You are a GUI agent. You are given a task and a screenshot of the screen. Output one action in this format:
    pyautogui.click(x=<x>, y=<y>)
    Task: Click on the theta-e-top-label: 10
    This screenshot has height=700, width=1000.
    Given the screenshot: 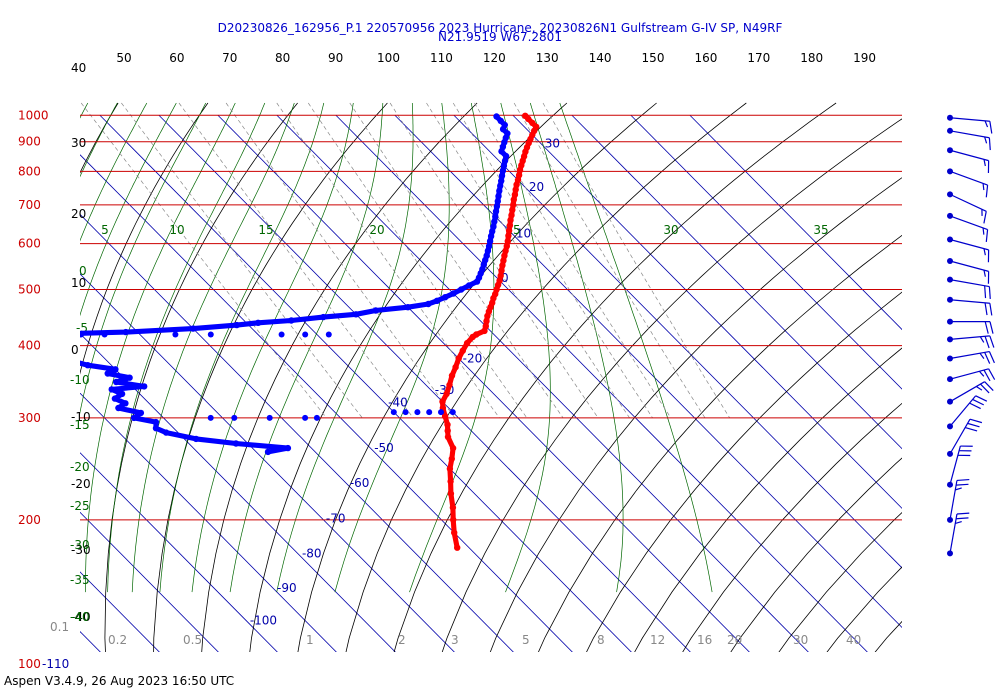 What is the action you would take?
    pyautogui.click(x=176, y=230)
    